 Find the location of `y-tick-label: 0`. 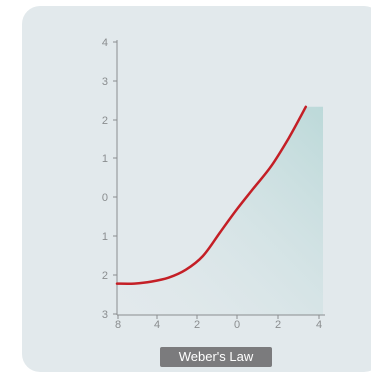

y-tick-label: 0 is located at coordinates (105, 198).